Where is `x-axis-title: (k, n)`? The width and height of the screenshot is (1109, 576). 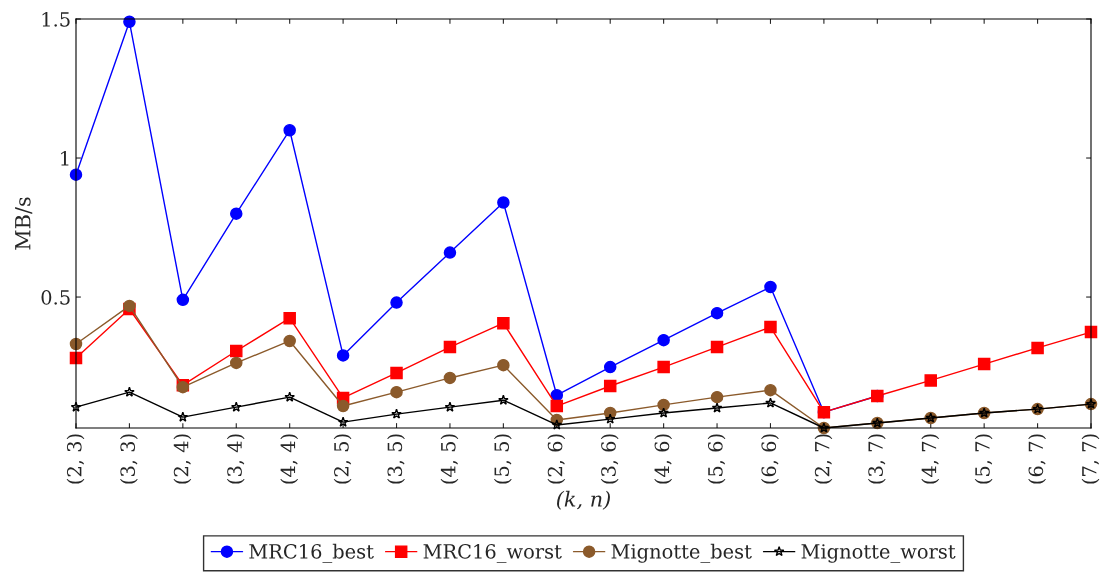 x-axis-title: (k, n) is located at coordinates (583, 500).